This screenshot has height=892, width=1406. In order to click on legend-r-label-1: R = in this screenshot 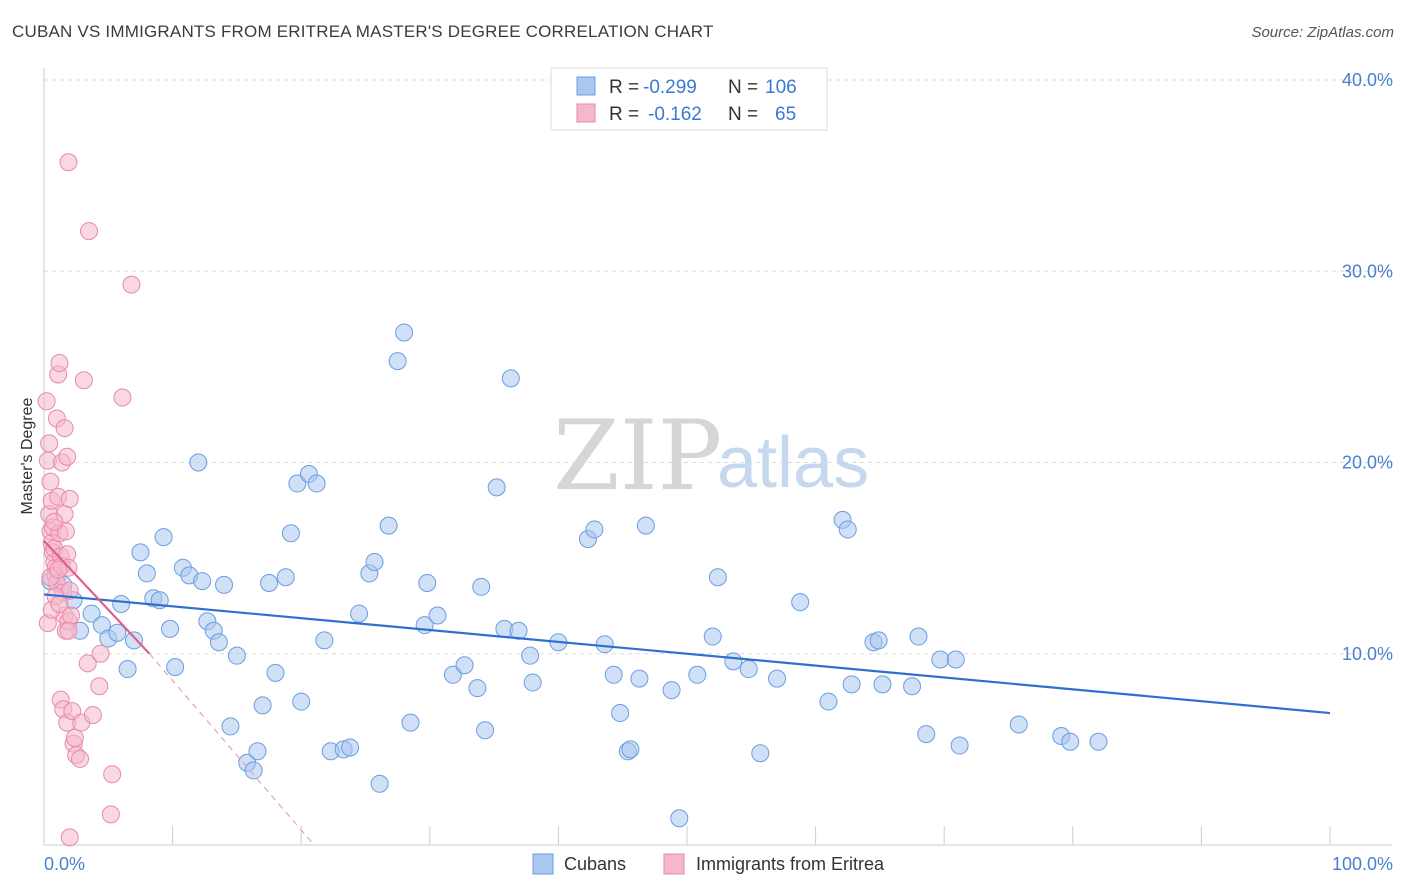, I will do `click(624, 87)`.